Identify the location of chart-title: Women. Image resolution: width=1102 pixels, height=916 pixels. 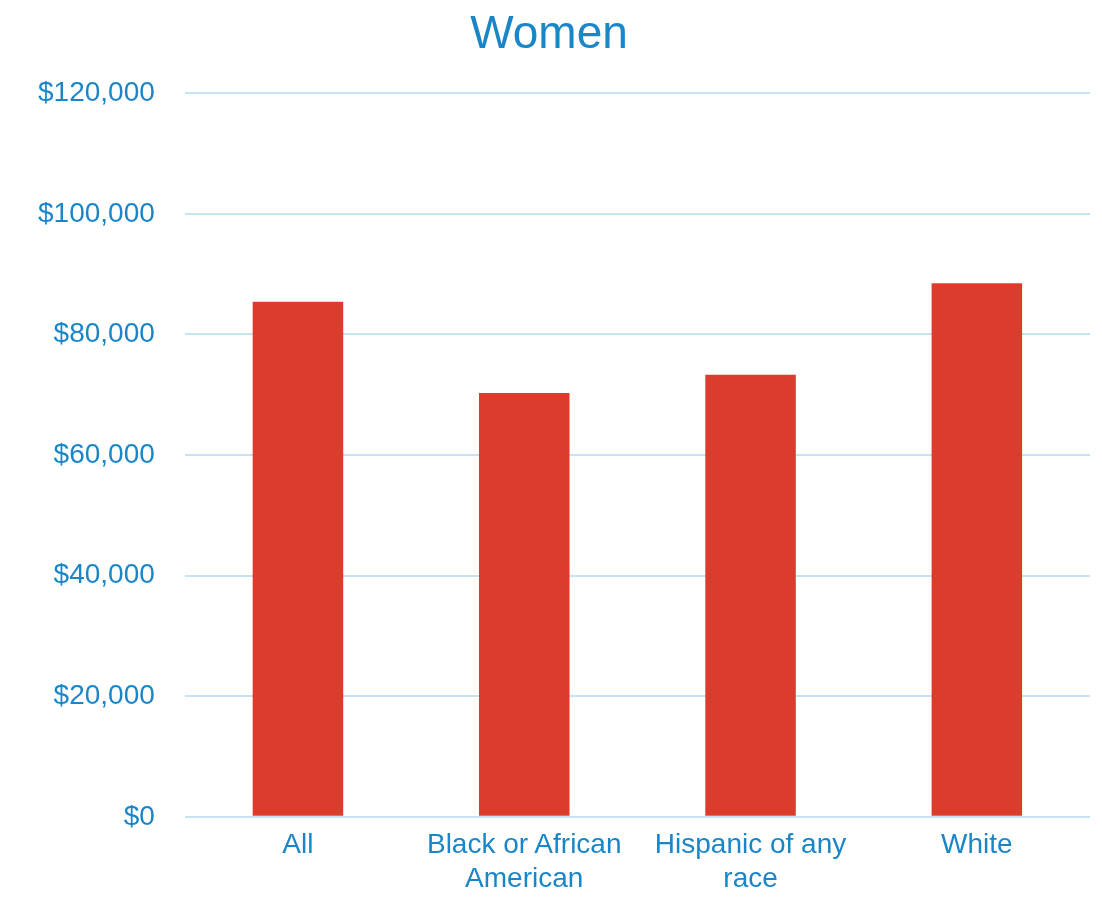
(549, 32).